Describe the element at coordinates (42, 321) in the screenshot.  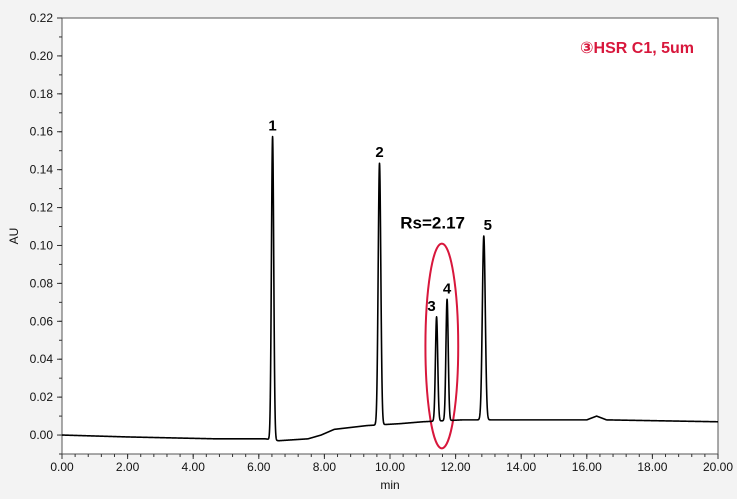
I see `y-tick-label: 0.06` at that location.